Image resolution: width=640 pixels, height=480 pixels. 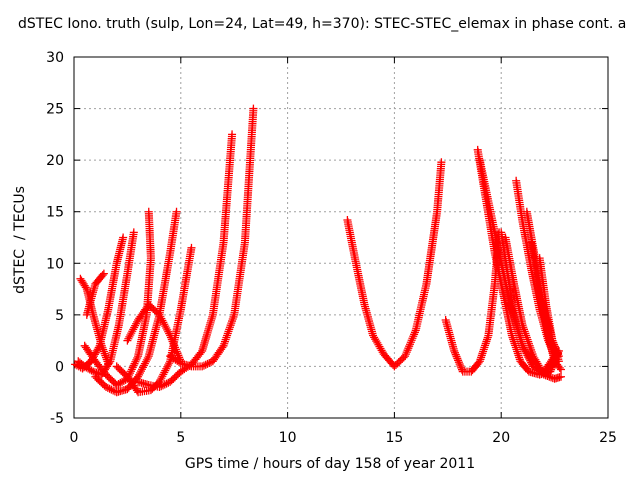 What do you see at coordinates (608, 438) in the screenshot?
I see `x-tick-label: 25` at bounding box center [608, 438].